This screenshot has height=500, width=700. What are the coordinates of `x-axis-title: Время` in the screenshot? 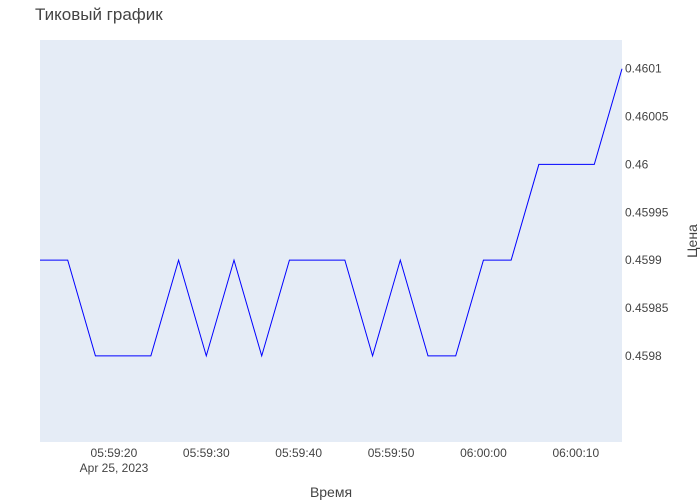 It's located at (331, 492).